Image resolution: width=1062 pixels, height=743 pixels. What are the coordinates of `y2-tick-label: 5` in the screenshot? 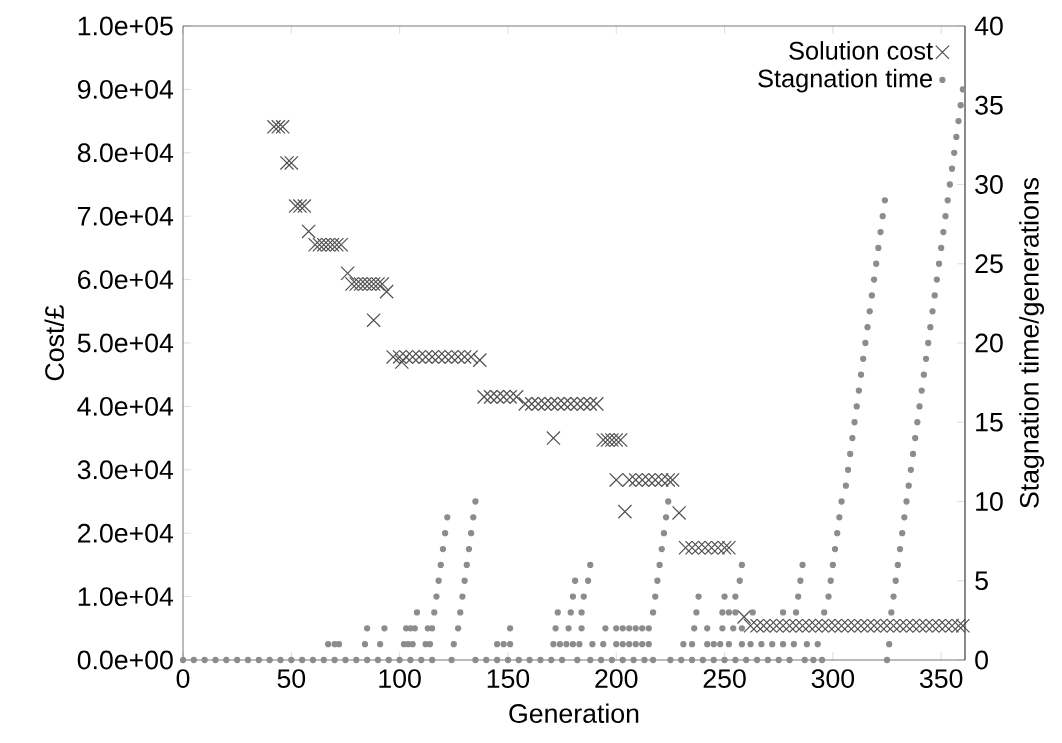 It's located at (981, 581).